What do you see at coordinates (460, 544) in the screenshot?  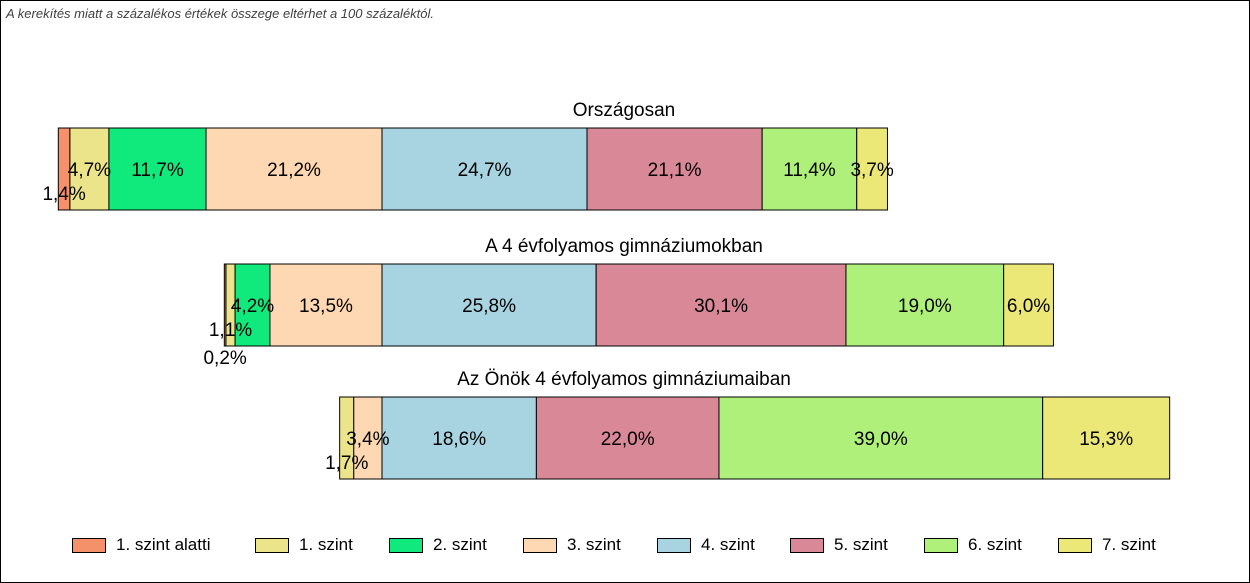 I see `legend-label: 2. szint` at bounding box center [460, 544].